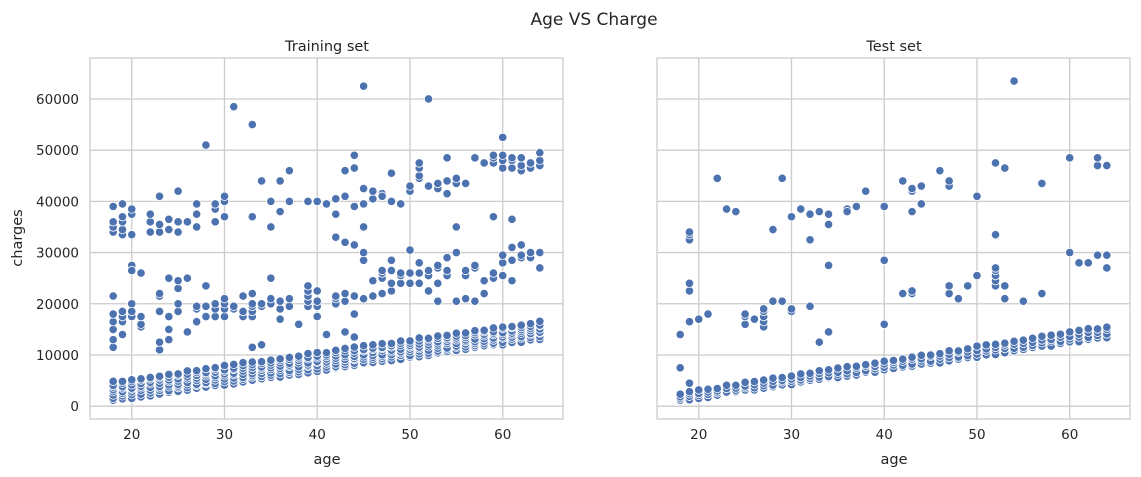 The width and height of the screenshot is (1141, 477). What do you see at coordinates (409, 435) in the screenshot?
I see `training-set-x-tick-label: 50` at bounding box center [409, 435].